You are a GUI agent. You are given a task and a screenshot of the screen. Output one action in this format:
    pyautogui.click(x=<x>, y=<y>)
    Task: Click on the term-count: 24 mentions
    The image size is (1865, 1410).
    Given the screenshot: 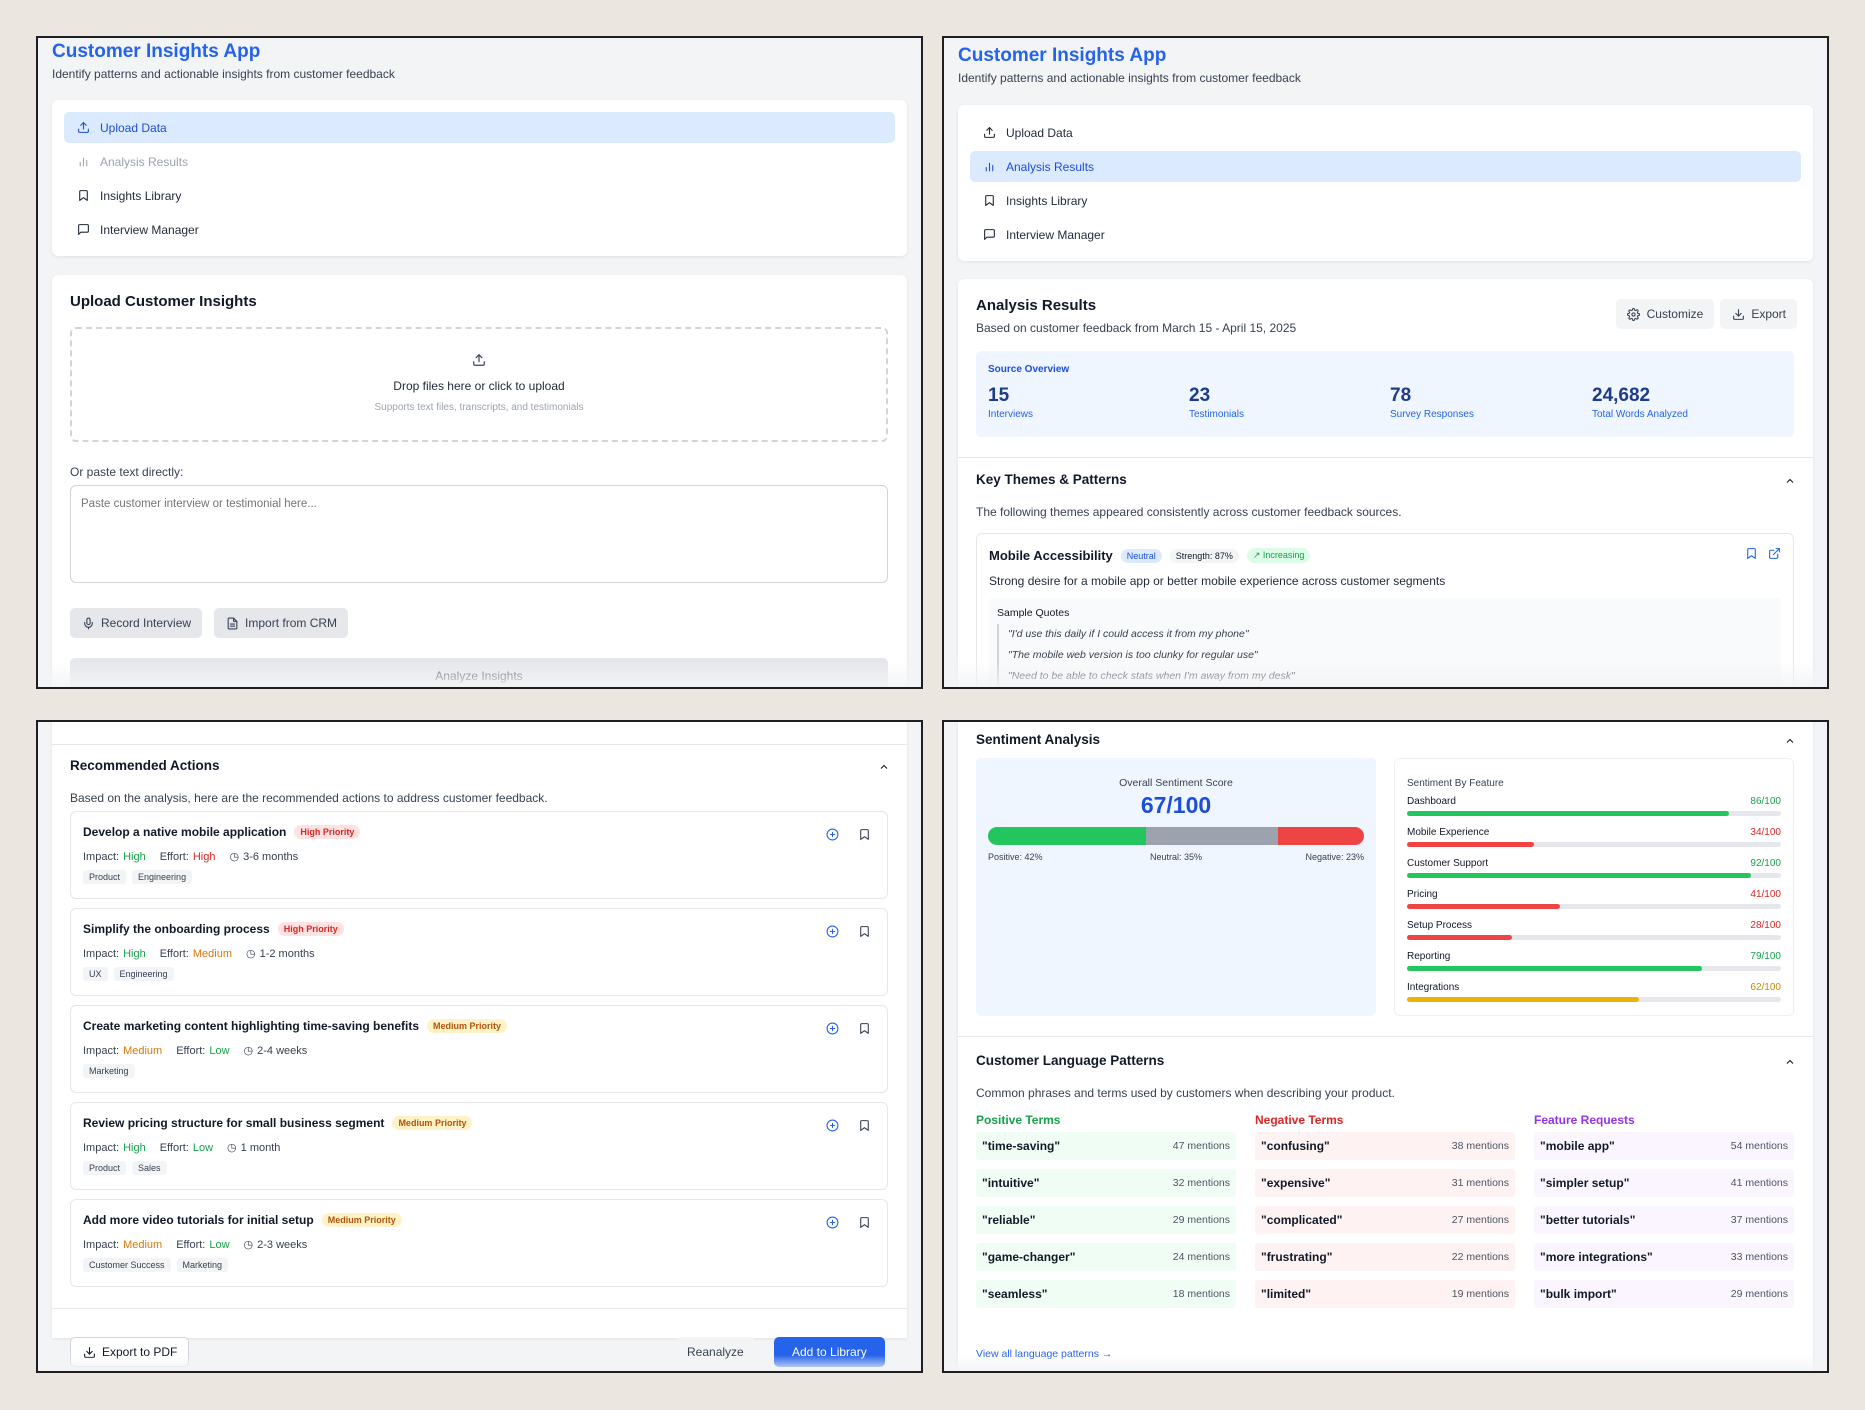 What is the action you would take?
    pyautogui.click(x=1201, y=1257)
    